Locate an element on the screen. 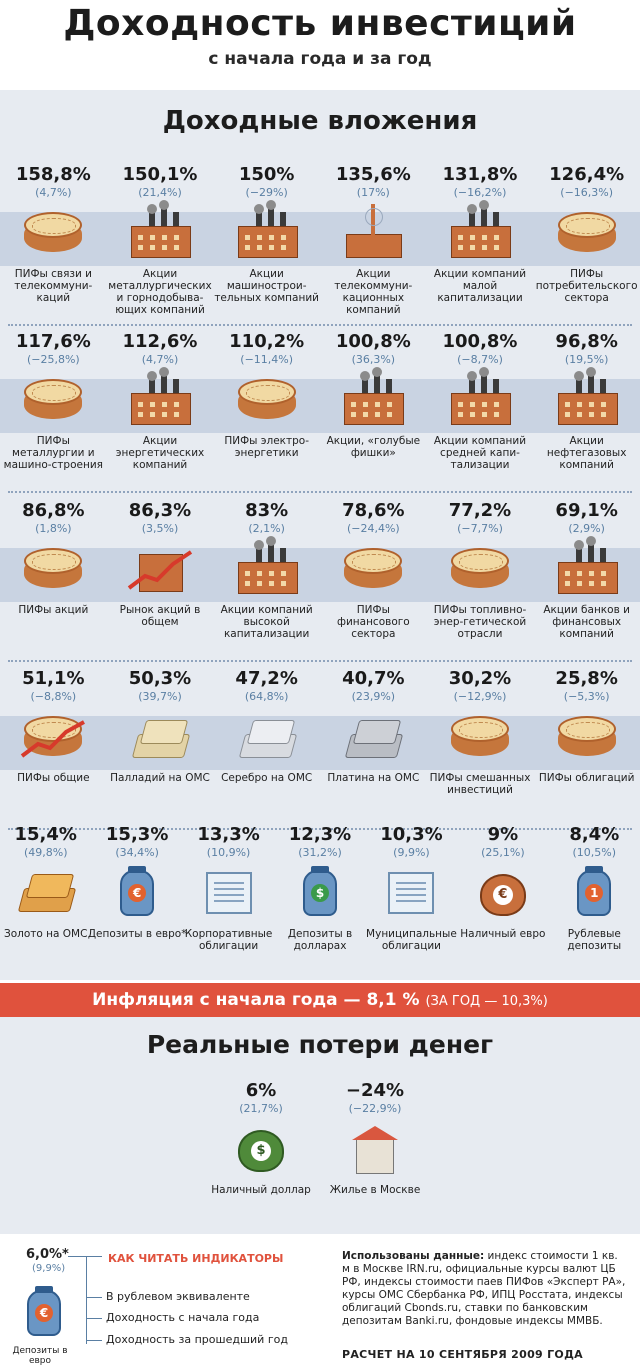 Image resolution: width=640 pixels, height=1366 pixels. year-return: (−16,3%) is located at coordinates (587, 192).